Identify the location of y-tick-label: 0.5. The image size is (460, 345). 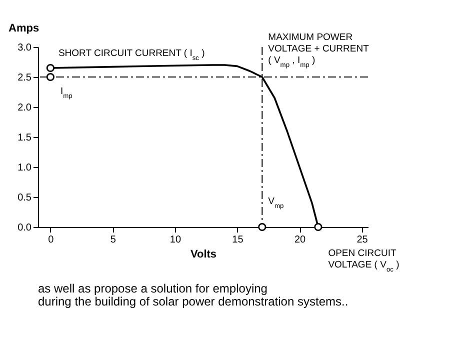
(25, 198).